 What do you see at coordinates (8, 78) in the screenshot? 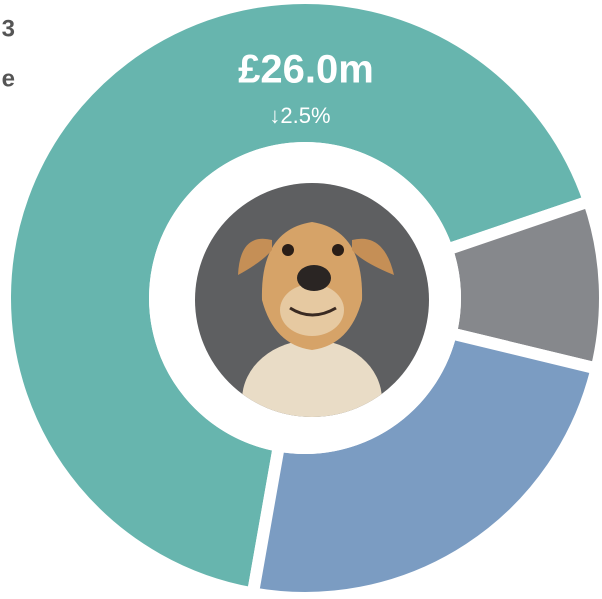
I see `title-fragment: e` at bounding box center [8, 78].